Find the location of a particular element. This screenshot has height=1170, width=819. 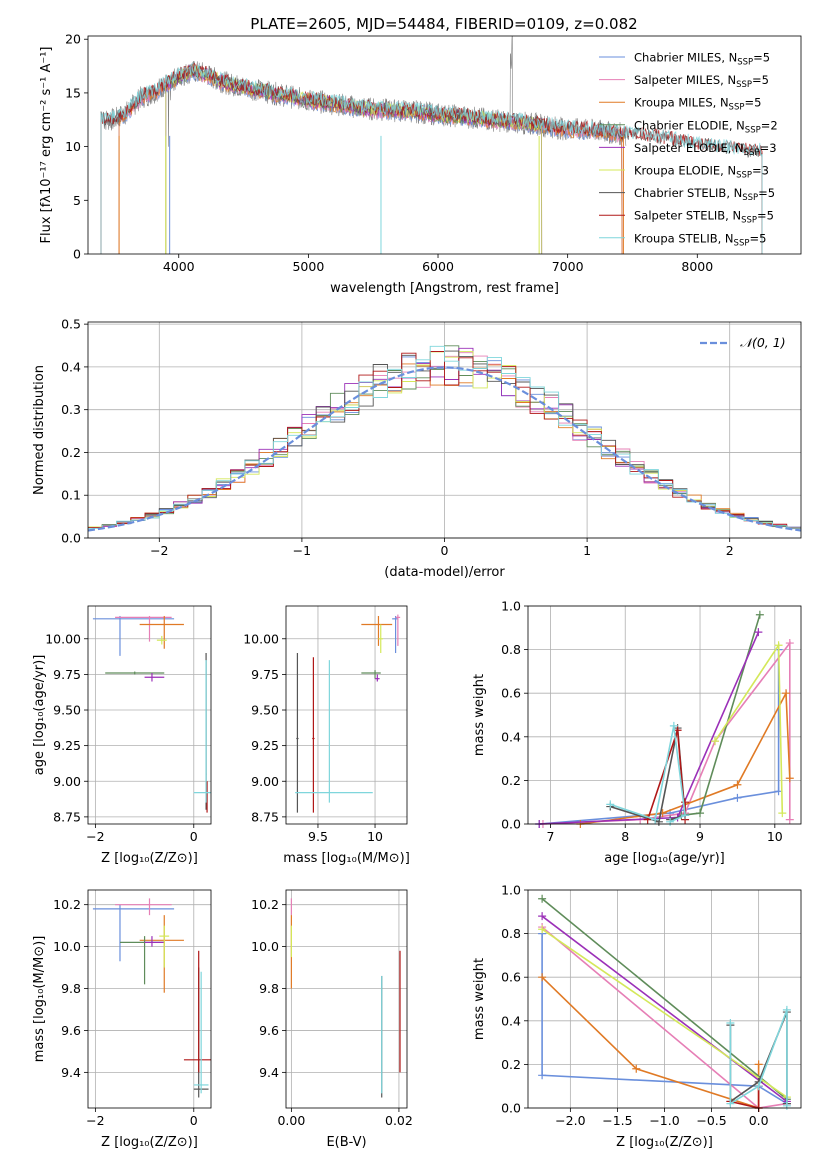

gaussian-reference-curve is located at coordinates (444, 449).